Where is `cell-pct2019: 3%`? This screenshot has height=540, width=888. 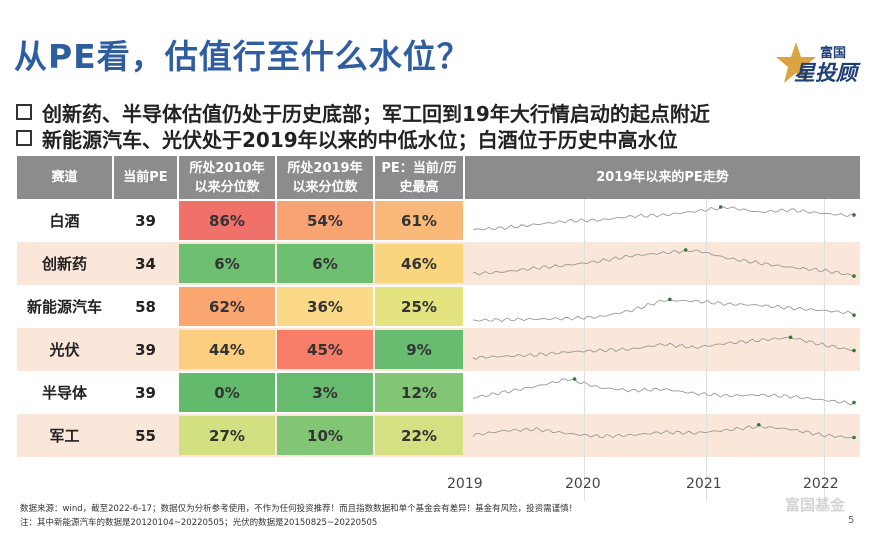
cell-pct2019: 3% is located at coordinates (325, 392).